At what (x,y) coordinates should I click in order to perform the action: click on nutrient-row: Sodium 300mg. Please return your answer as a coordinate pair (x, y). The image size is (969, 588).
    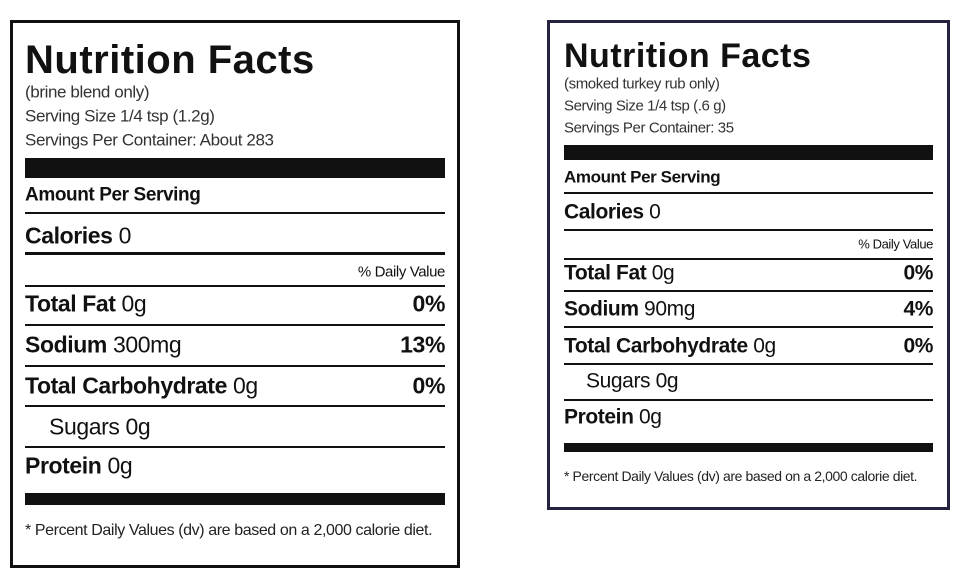
    Looking at the image, I should click on (103, 344).